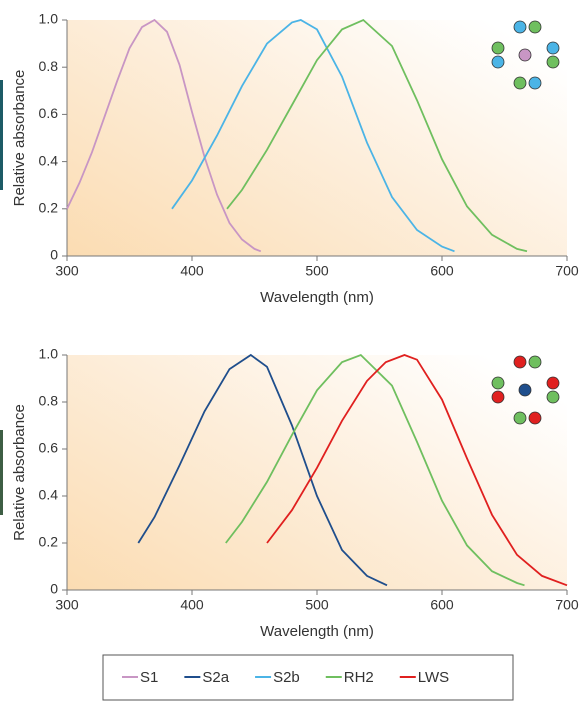 This screenshot has width=585, height=707. I want to click on legend-label: S2b, so click(286, 677).